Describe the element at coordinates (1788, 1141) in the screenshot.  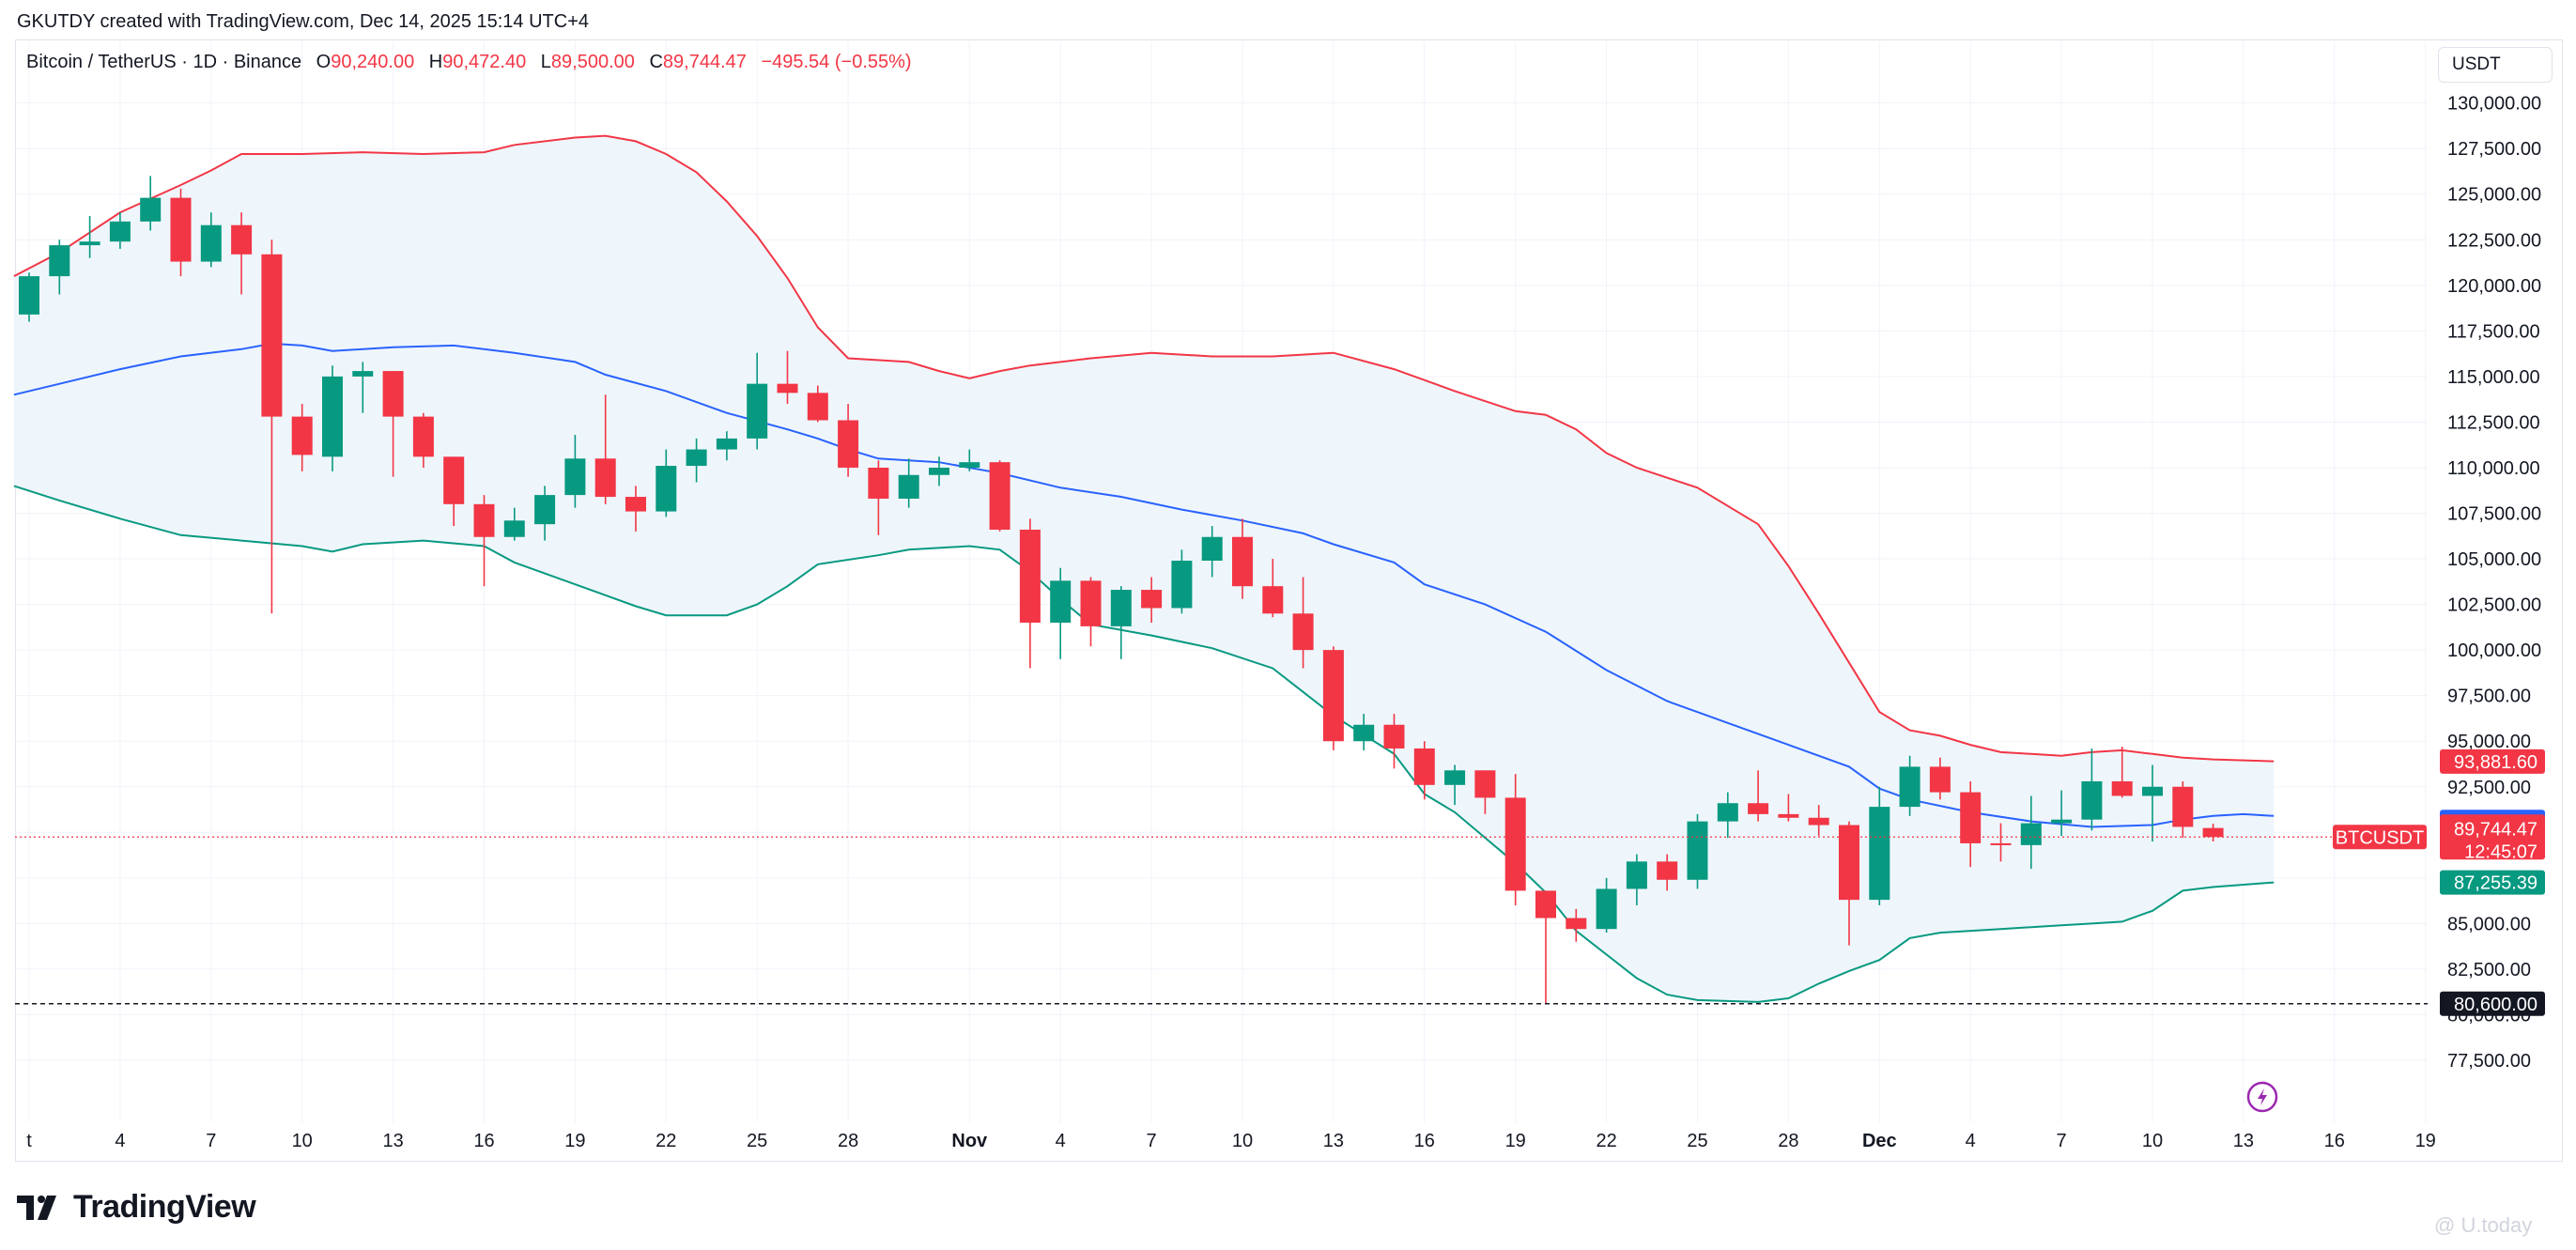
I see `x-tick-label: 28` at that location.